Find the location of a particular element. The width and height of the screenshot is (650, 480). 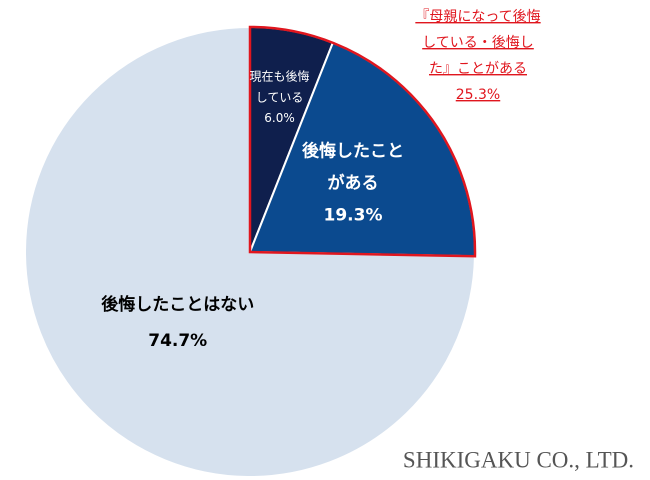

slice-value-label: 19.3% is located at coordinates (353, 215).